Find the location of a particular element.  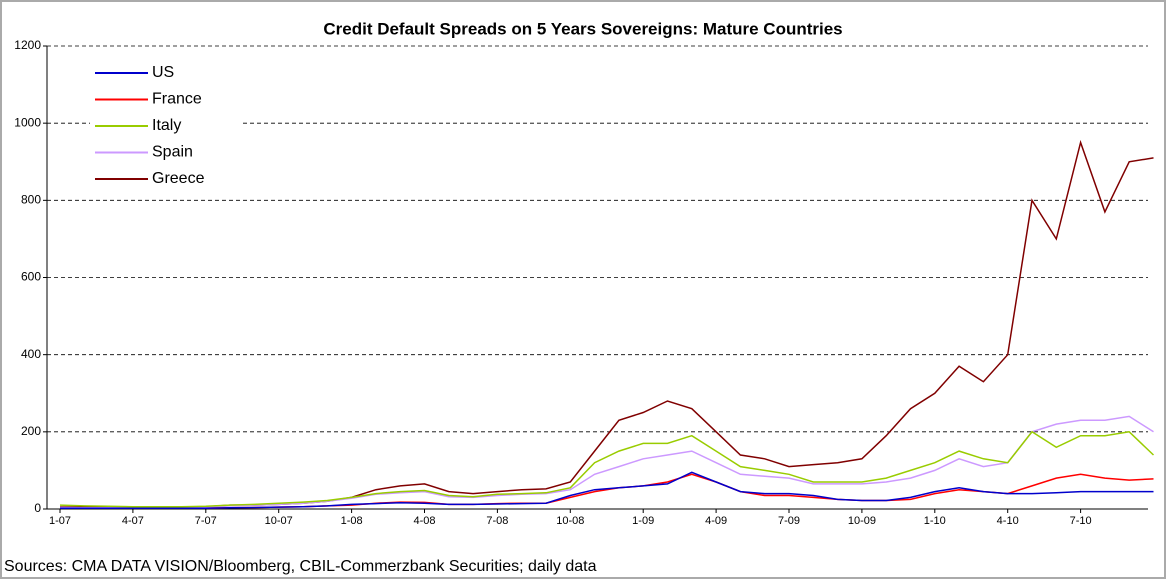

legend-label: France is located at coordinates (177, 99).